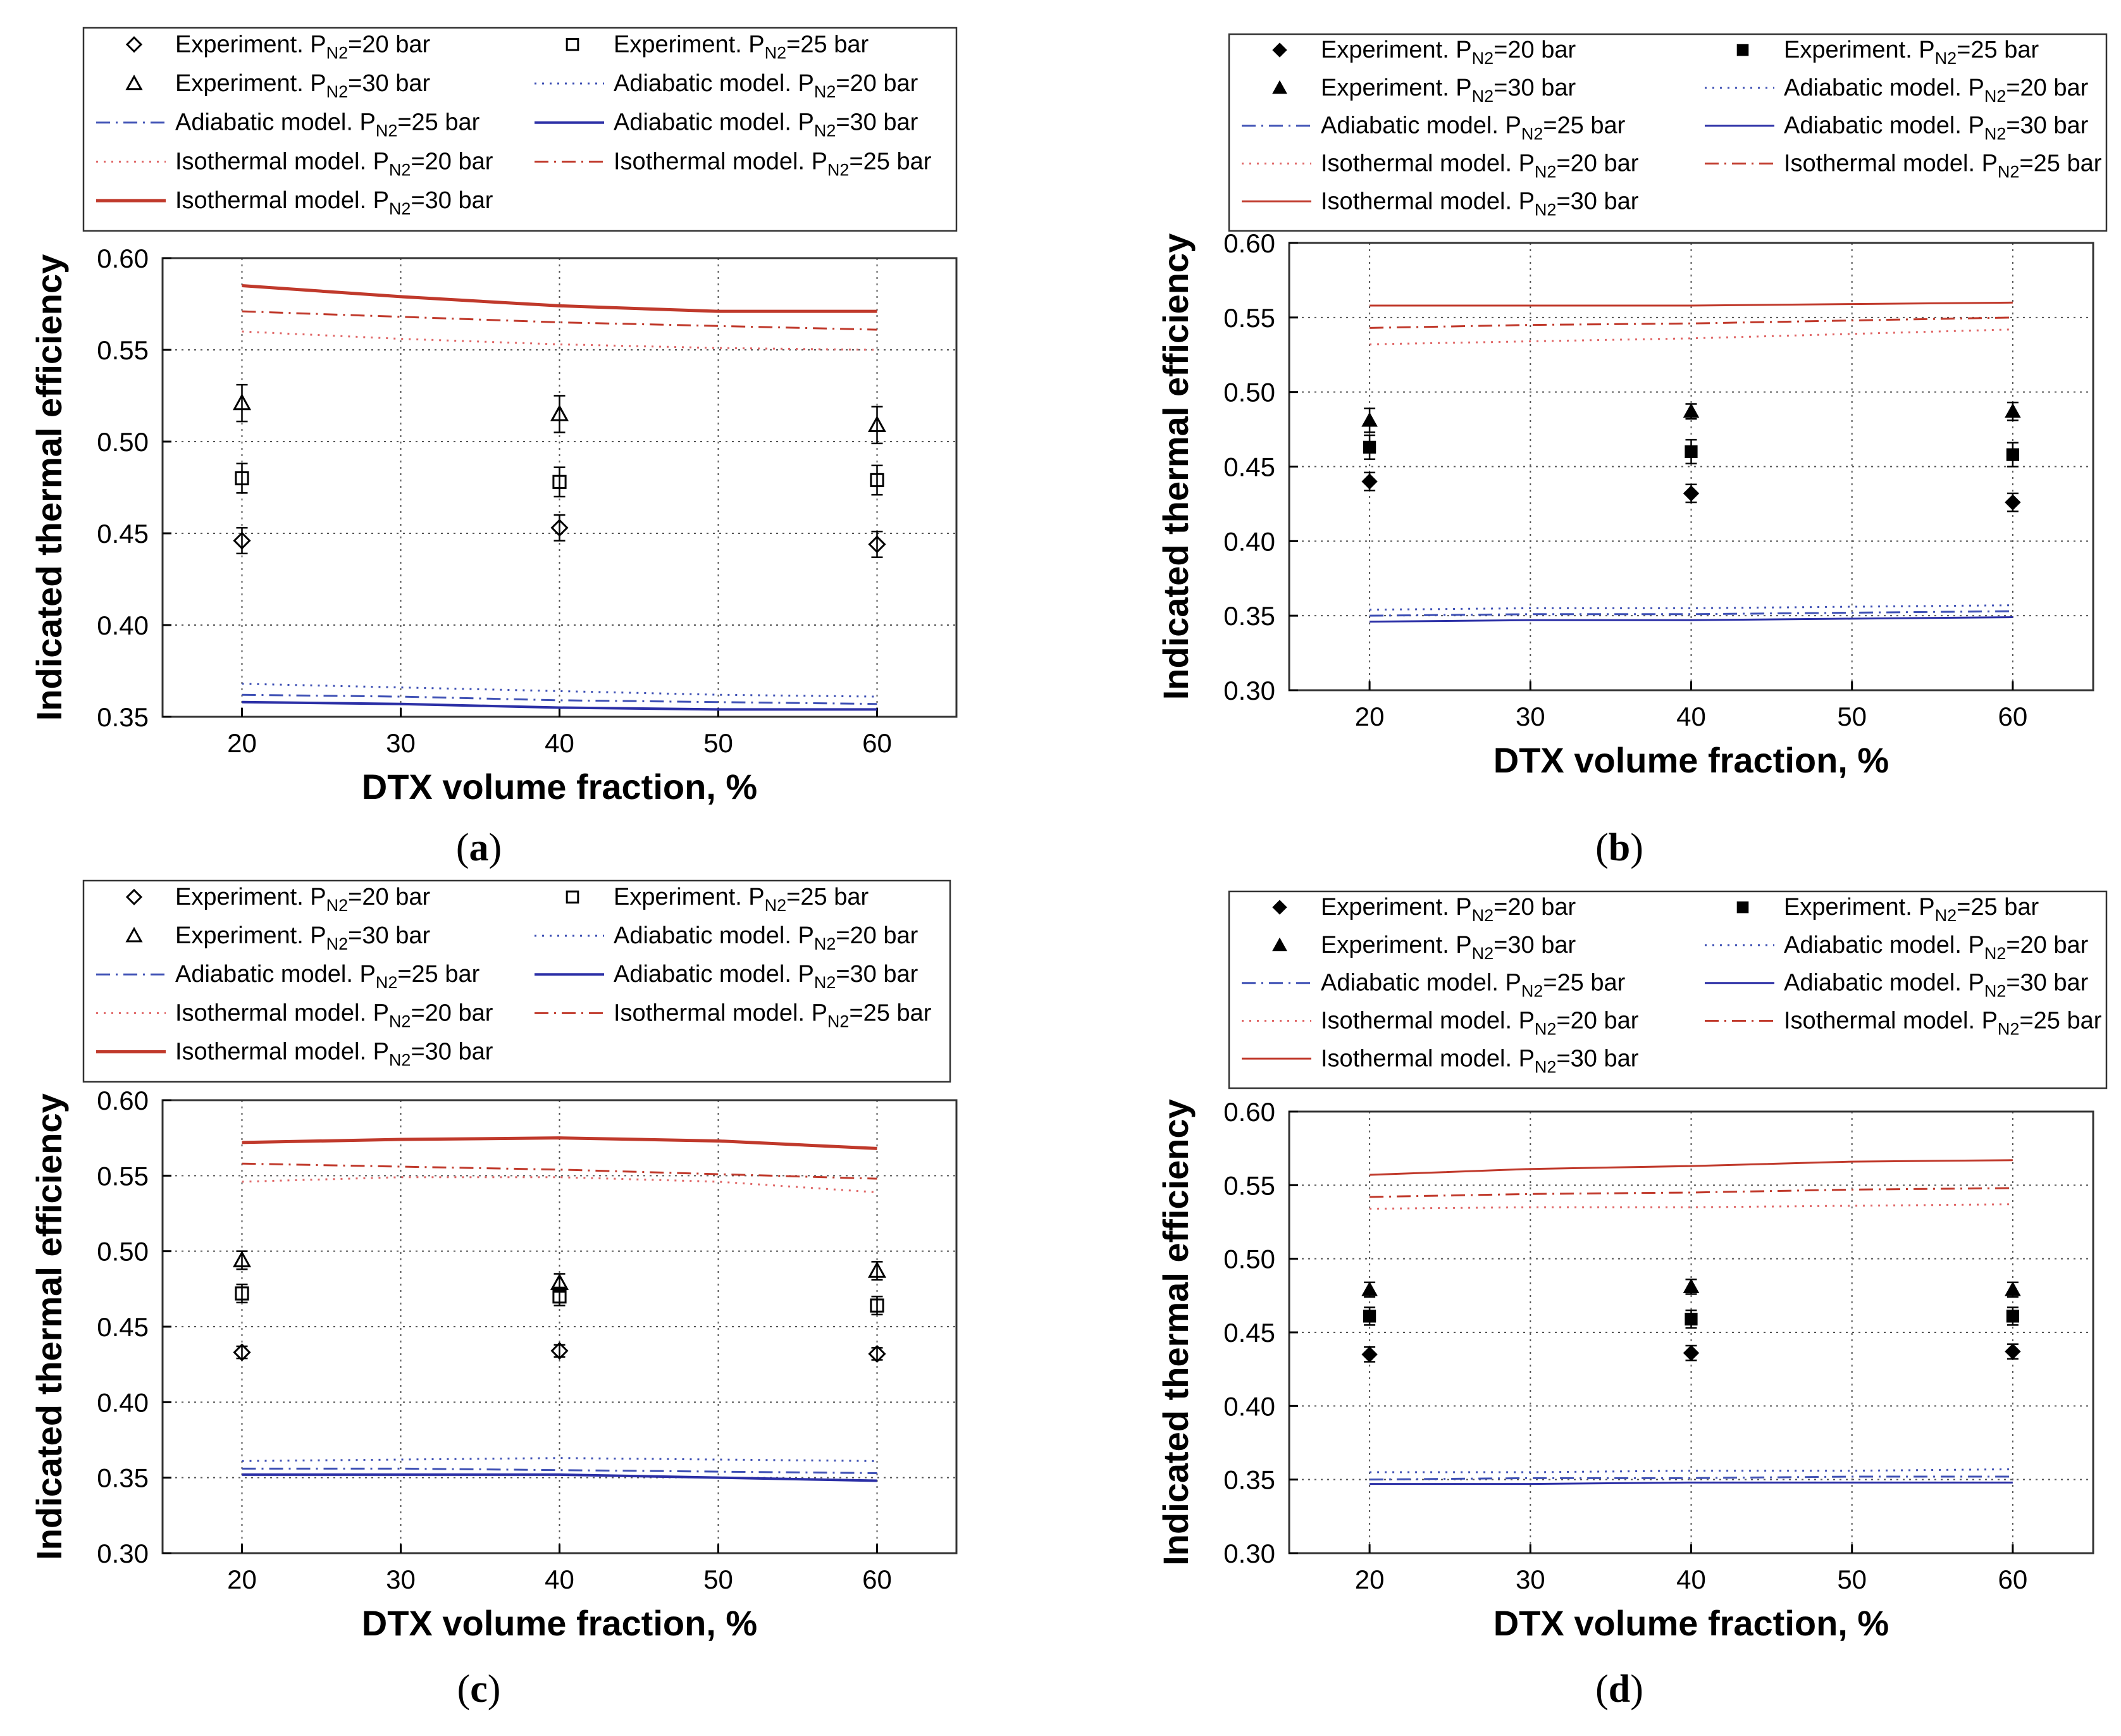 The height and width of the screenshot is (1736, 2121). Describe the element at coordinates (49, 1326) in the screenshot. I see `y-axis-title: Indicated thermal efficiency` at that location.